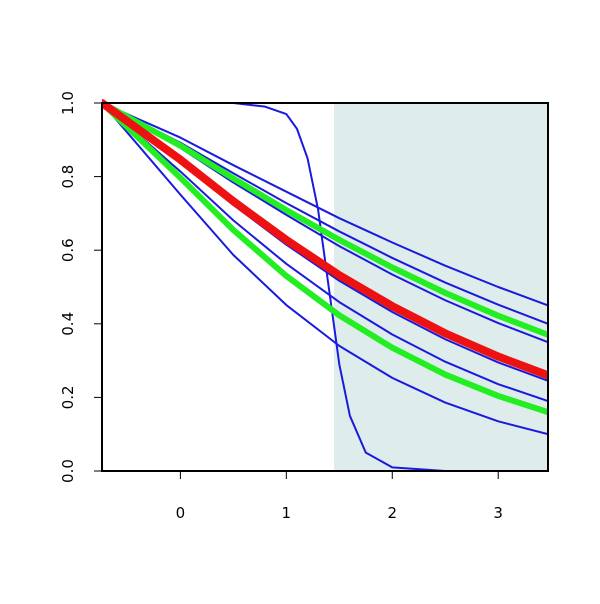  What do you see at coordinates (68, 397) in the screenshot?
I see `y-tick-label: 0.2` at bounding box center [68, 397].